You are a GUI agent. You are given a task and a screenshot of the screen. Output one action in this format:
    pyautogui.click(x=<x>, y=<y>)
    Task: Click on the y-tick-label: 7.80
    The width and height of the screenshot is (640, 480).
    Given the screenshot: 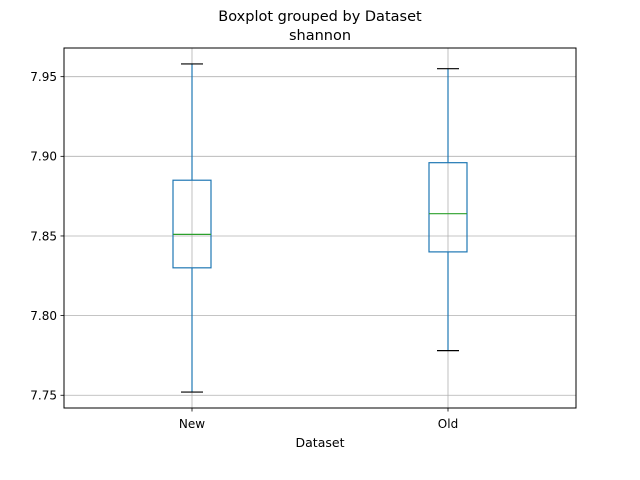 What is the action you would take?
    pyautogui.click(x=43, y=316)
    